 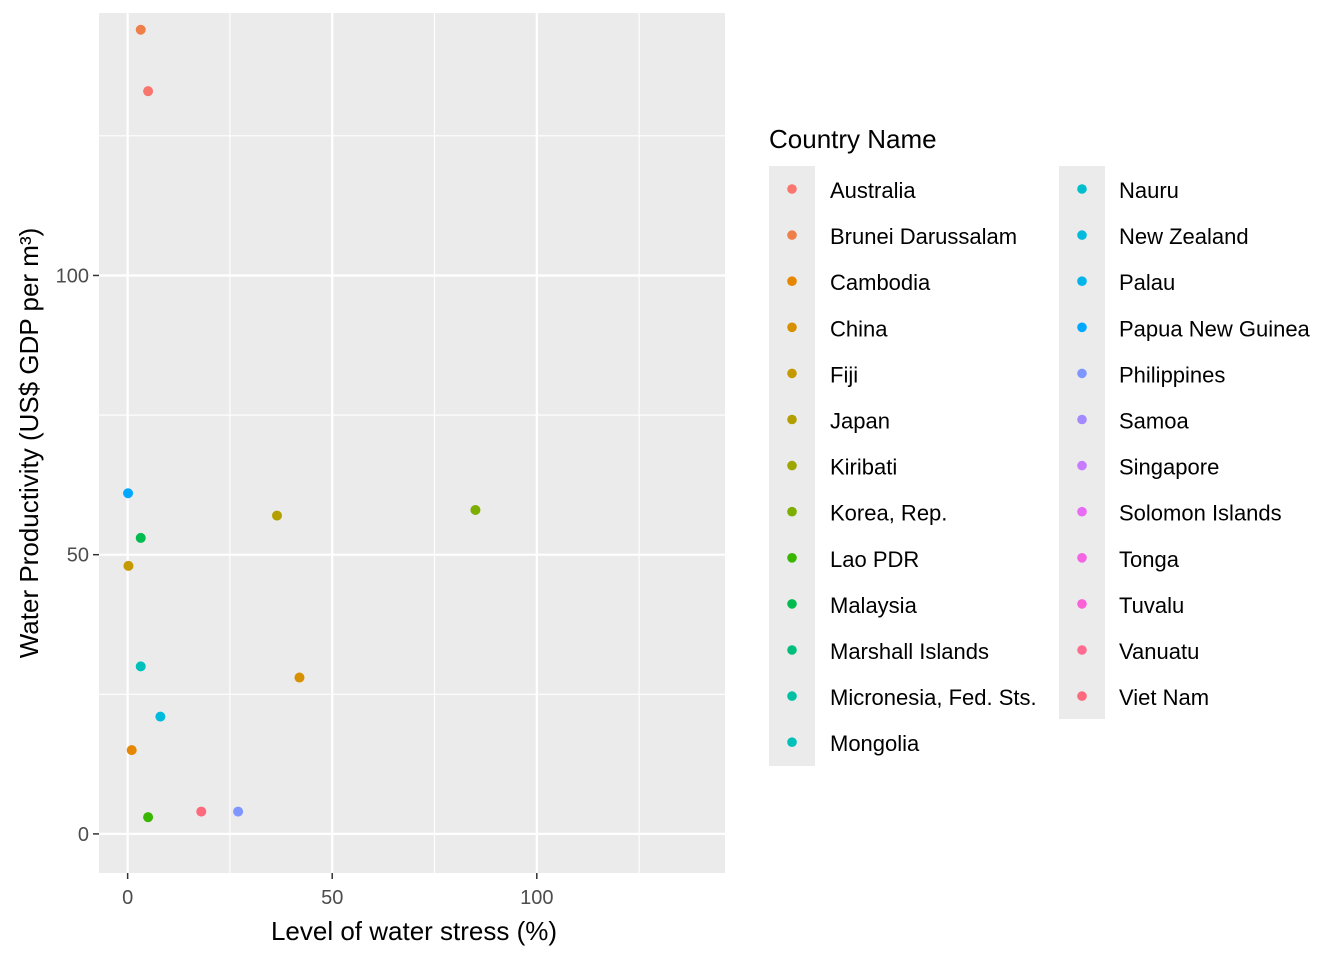 What do you see at coordinates (332, 898) in the screenshot?
I see `x-tick-label: 50` at bounding box center [332, 898].